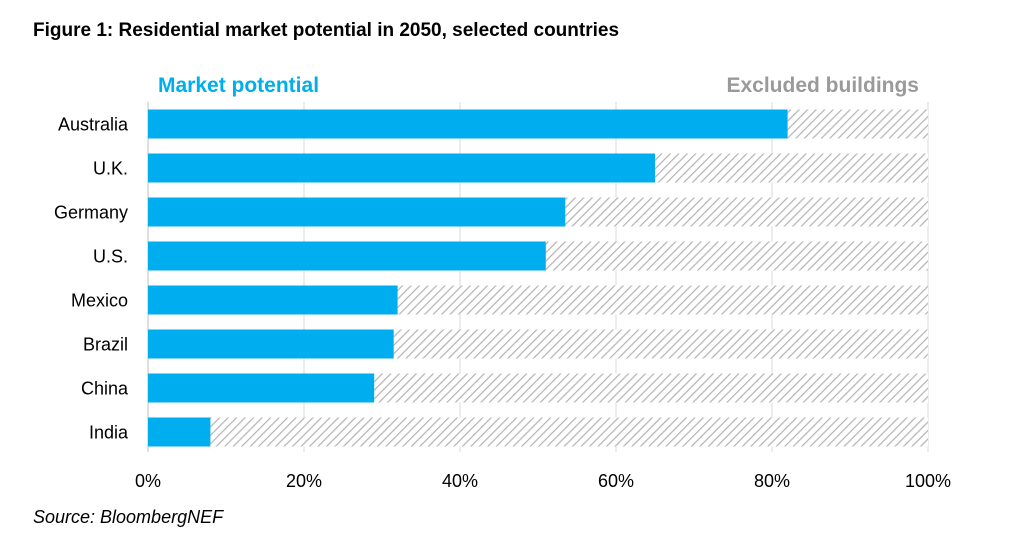 This screenshot has height=543, width=1024. I want to click on x-tick-label: 40%, so click(460, 481).